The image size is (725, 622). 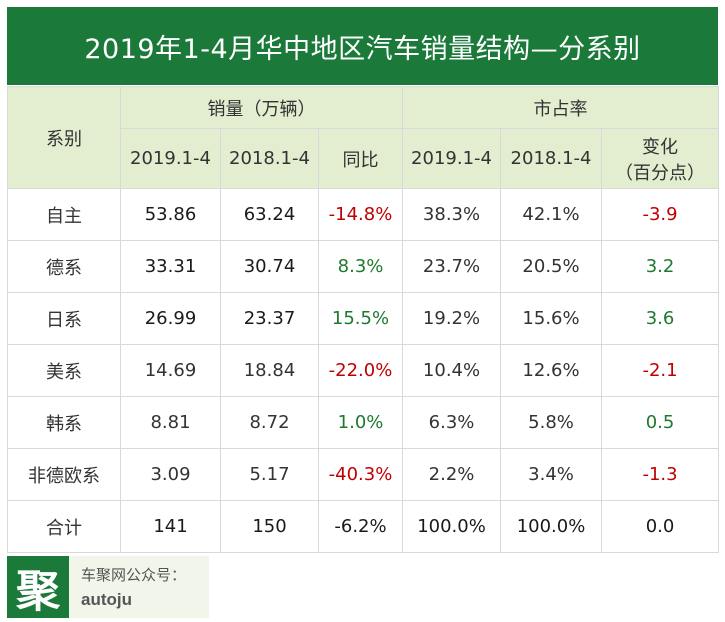 I want to click on row-name: 德系, so click(x=64, y=266).